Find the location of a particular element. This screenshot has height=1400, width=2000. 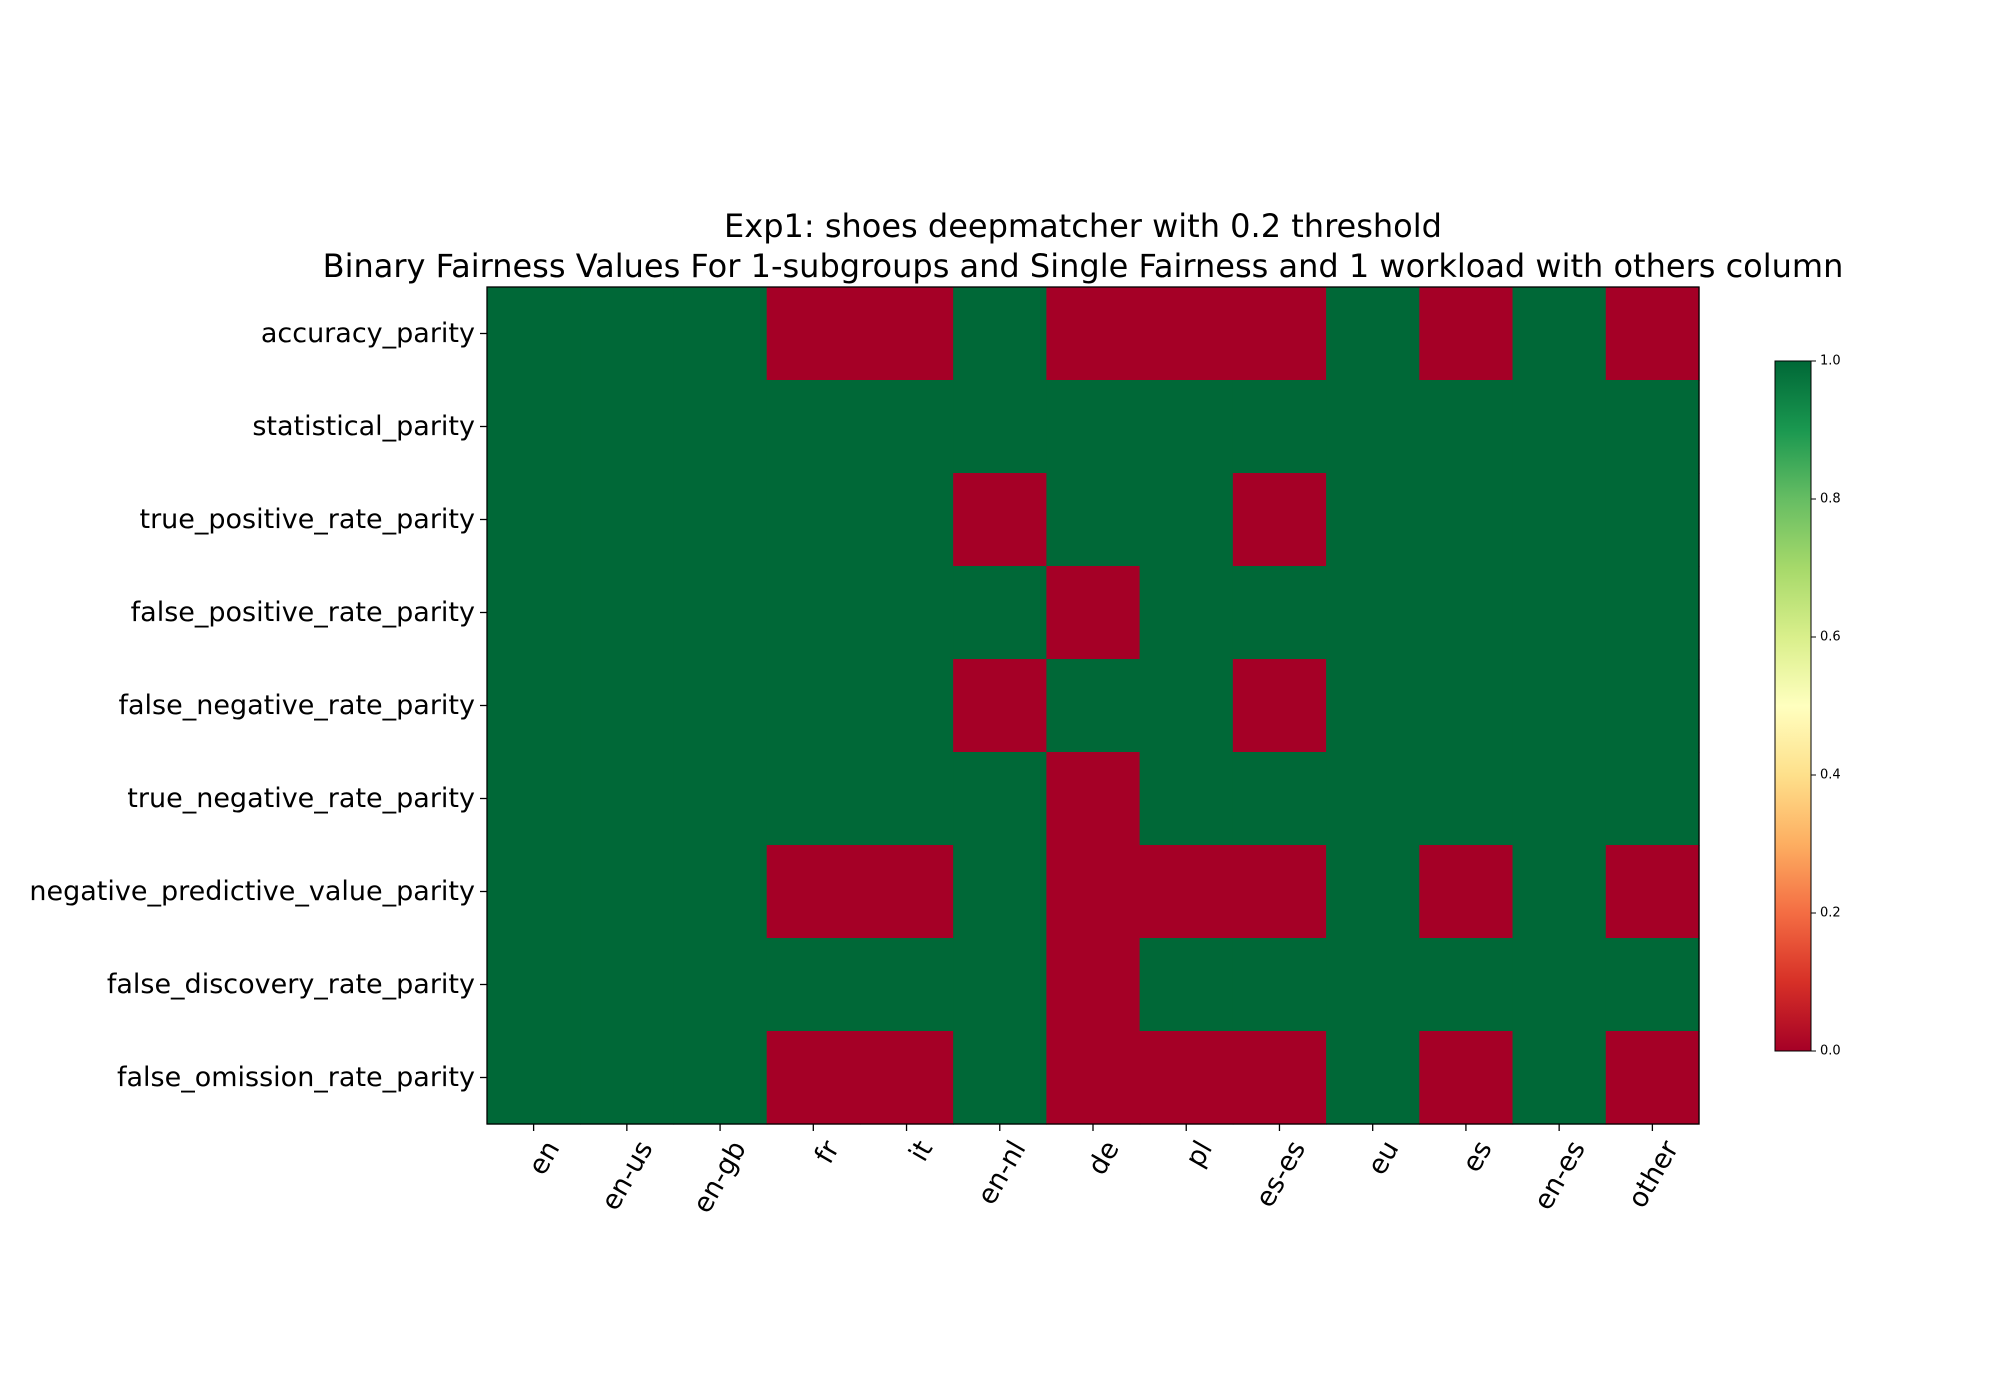

y-tick-label: false_discovery_rate_parity is located at coordinates (291, 984).